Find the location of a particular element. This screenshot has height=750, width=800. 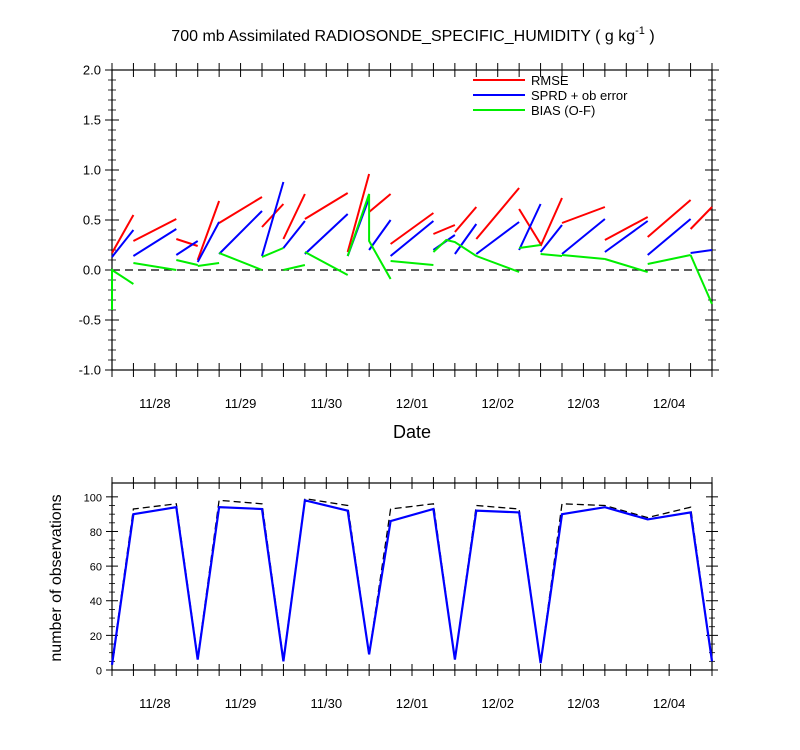

y-tick-label: 80 is located at coordinates (96, 533).